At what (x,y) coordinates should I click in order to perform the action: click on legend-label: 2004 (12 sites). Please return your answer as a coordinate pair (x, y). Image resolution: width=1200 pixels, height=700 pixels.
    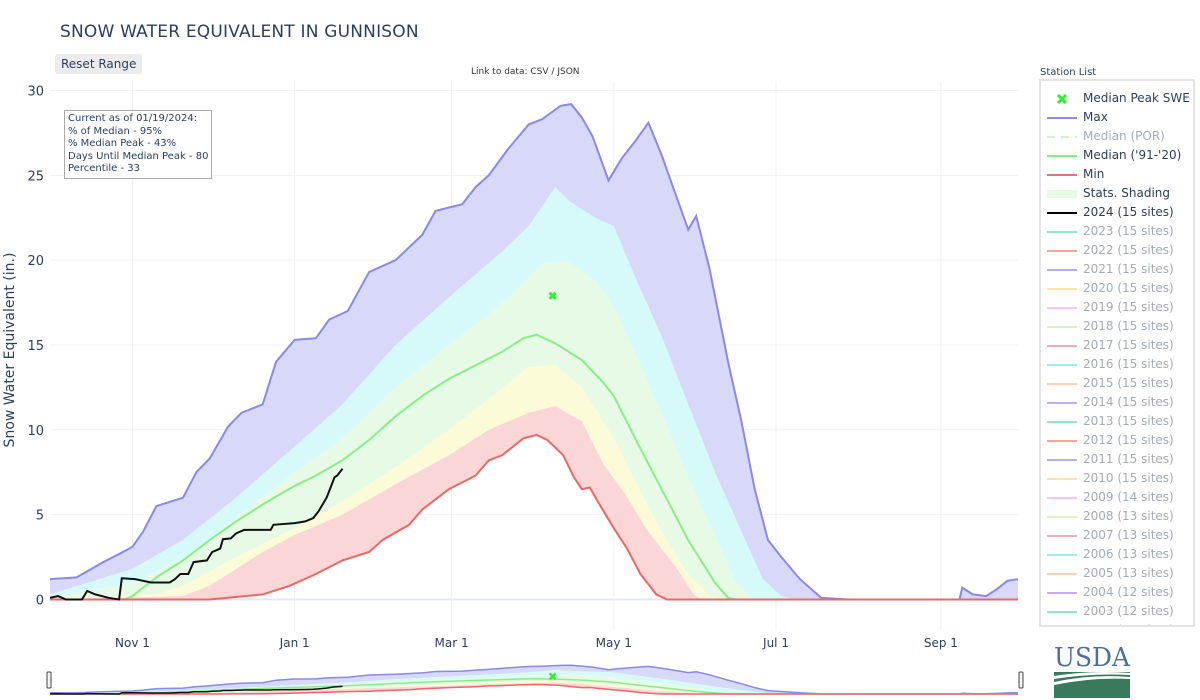
    Looking at the image, I should click on (1128, 591).